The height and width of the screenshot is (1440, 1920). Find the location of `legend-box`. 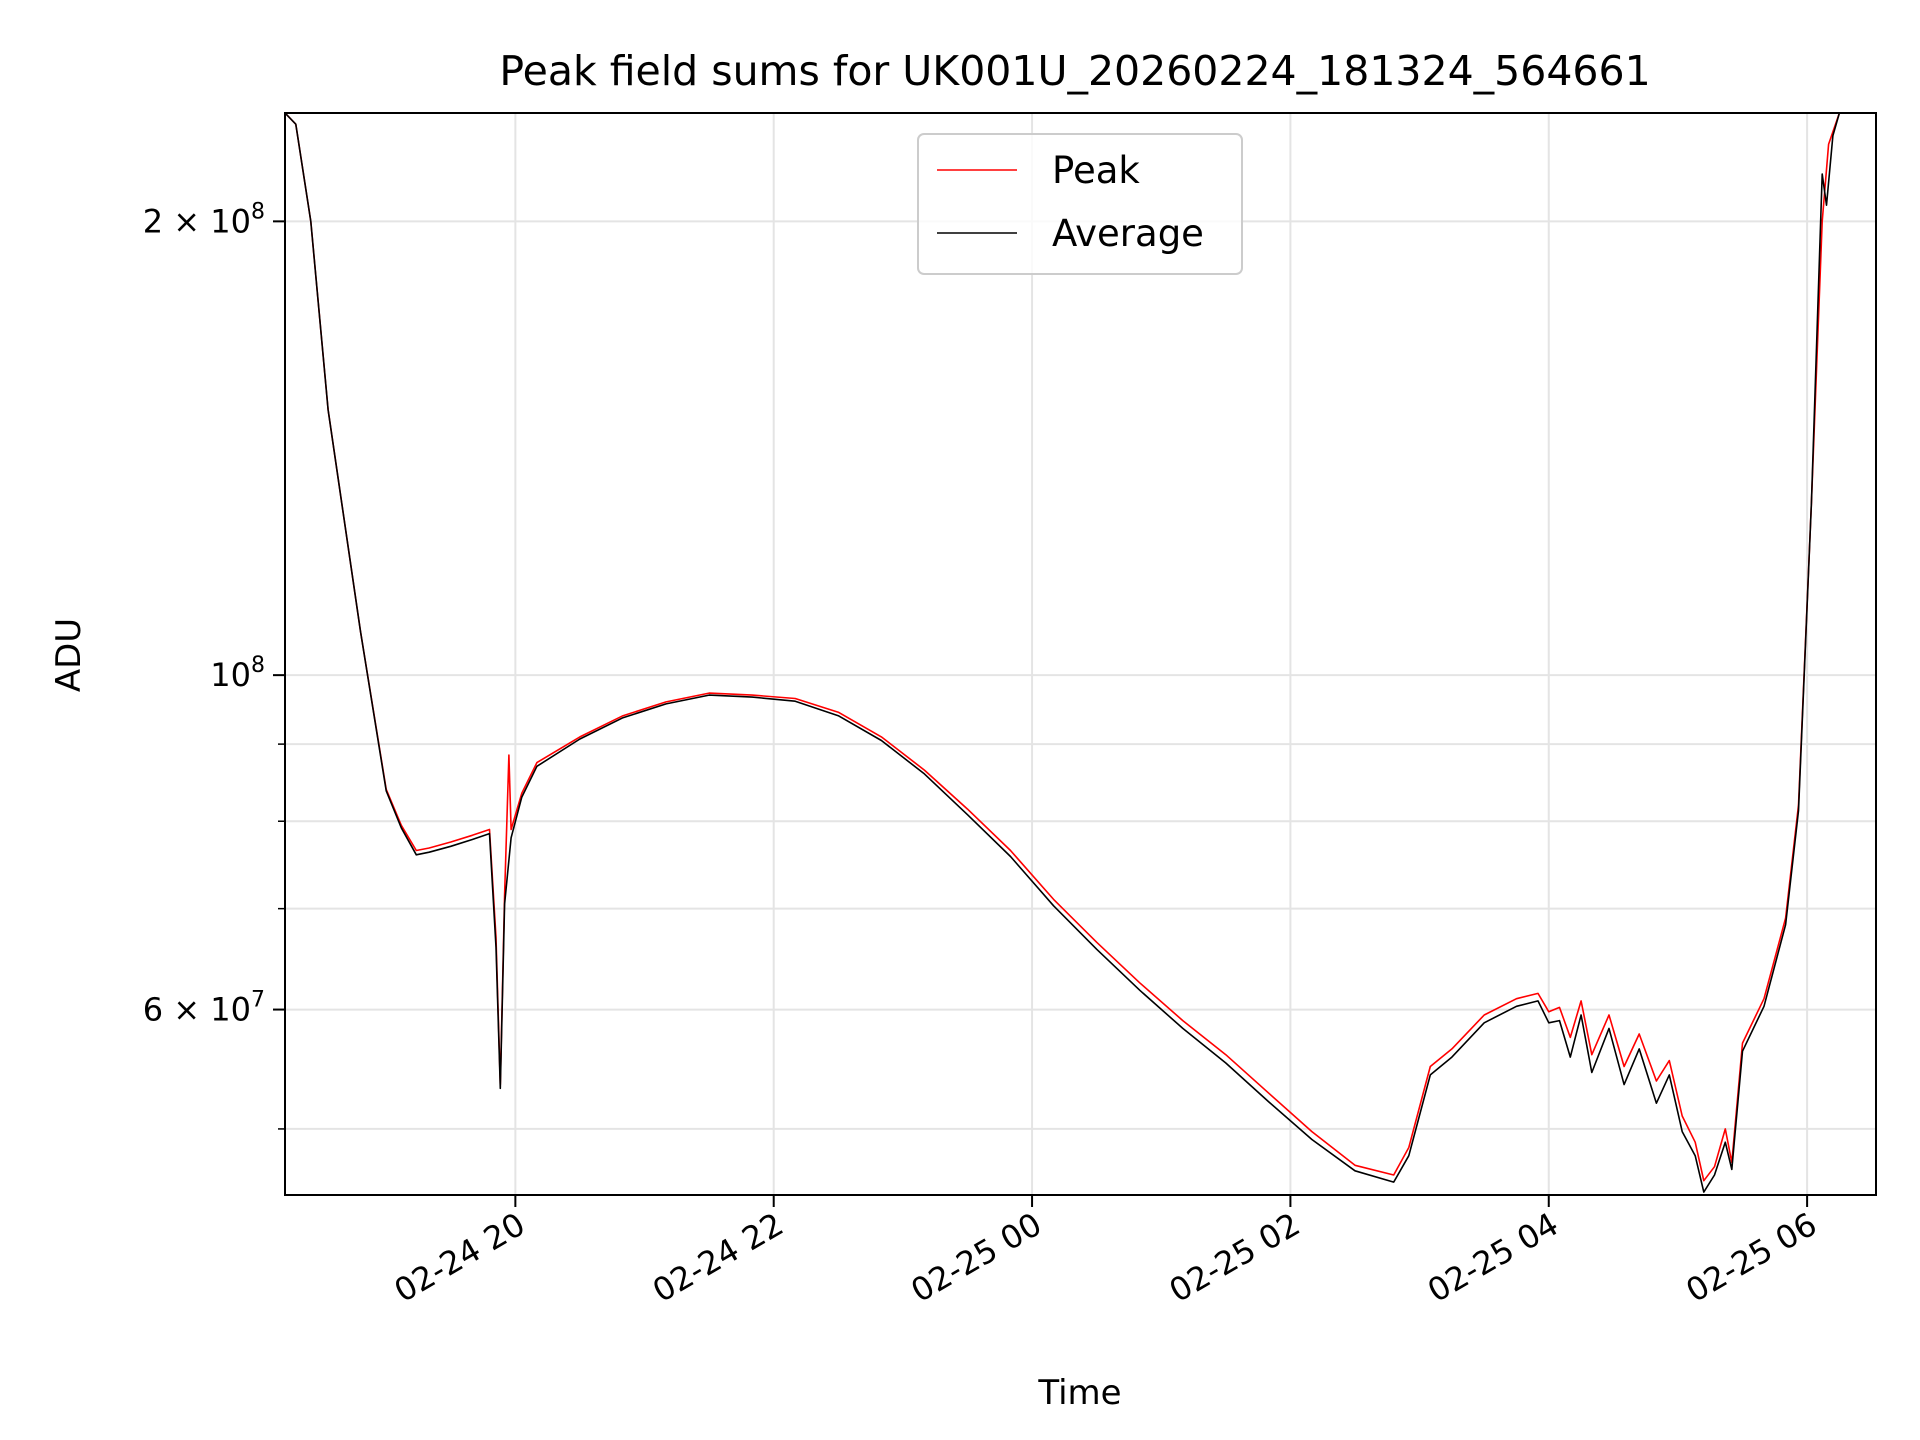

legend-box is located at coordinates (1080, 204).